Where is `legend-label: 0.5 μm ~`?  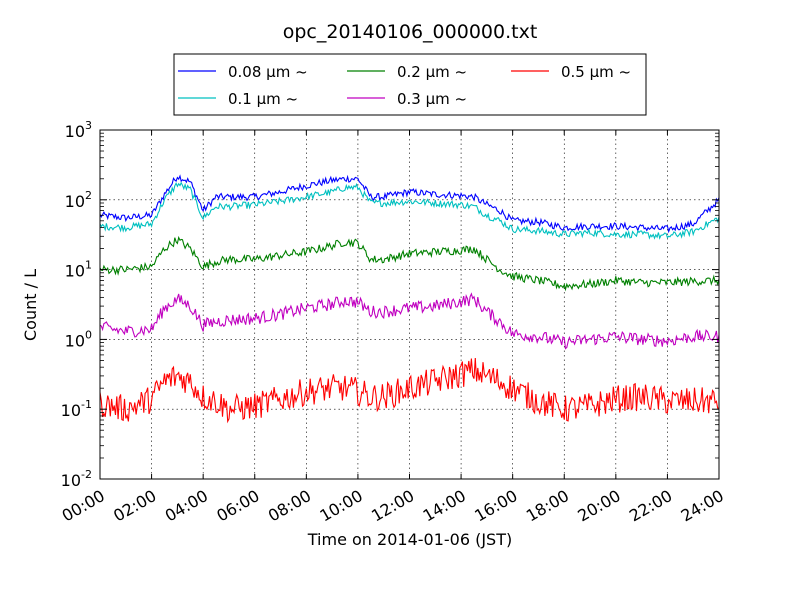
legend-label: 0.5 μm ~ is located at coordinates (596, 72).